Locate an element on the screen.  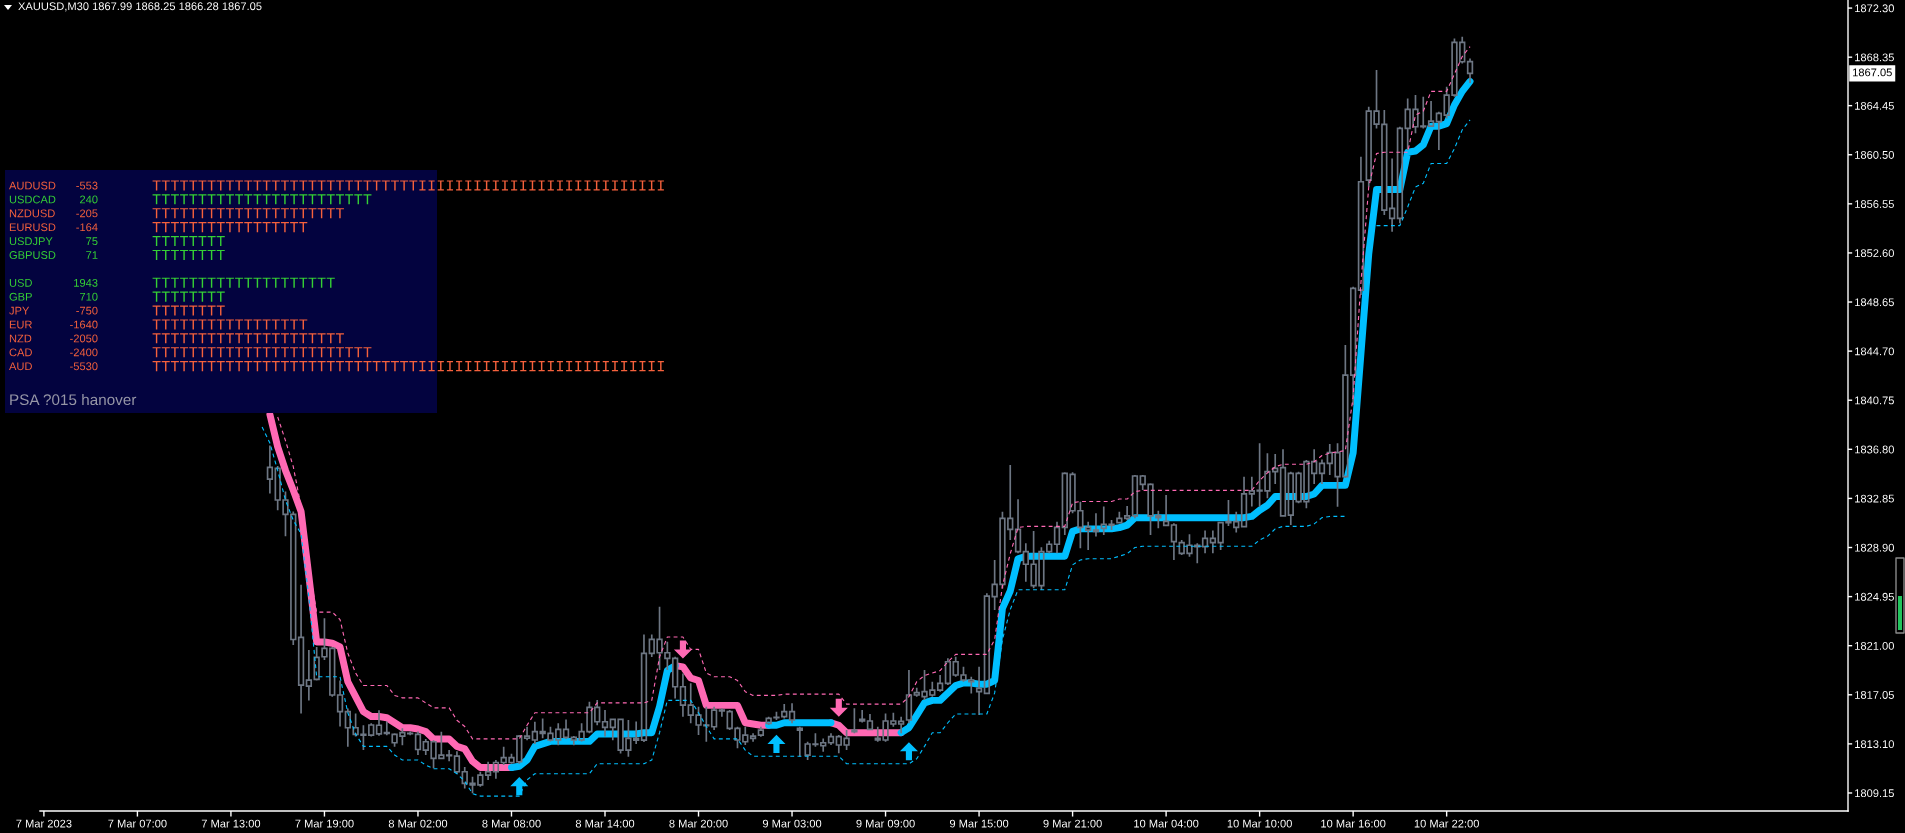
y-tick-label: 1856.55 is located at coordinates (1874, 204).